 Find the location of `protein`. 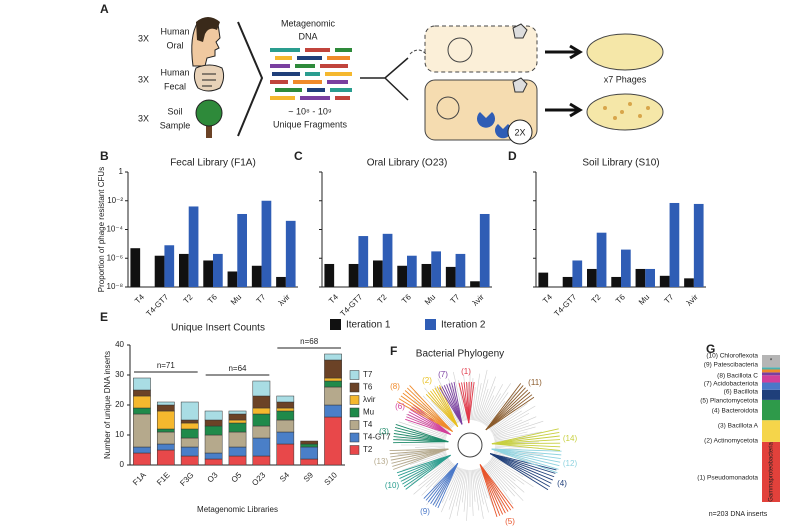

protein is located at coordinates (494, 125).